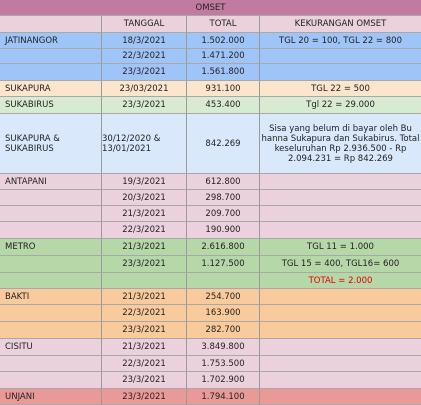 The image size is (421, 405). Describe the element at coordinates (223, 281) in the screenshot. I see `cell-total` at that location.